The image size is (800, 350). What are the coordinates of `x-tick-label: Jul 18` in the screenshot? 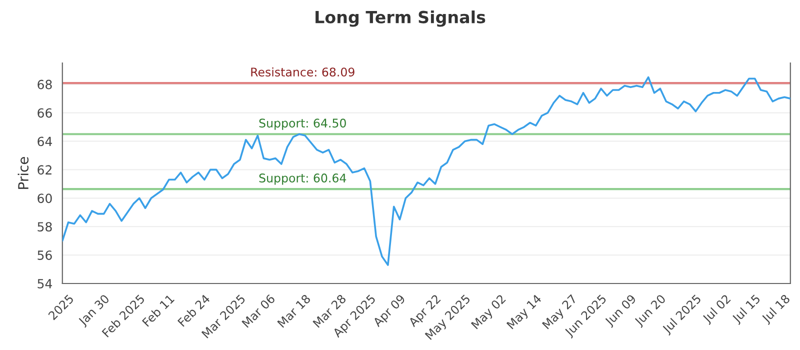 It's located at (776, 310).